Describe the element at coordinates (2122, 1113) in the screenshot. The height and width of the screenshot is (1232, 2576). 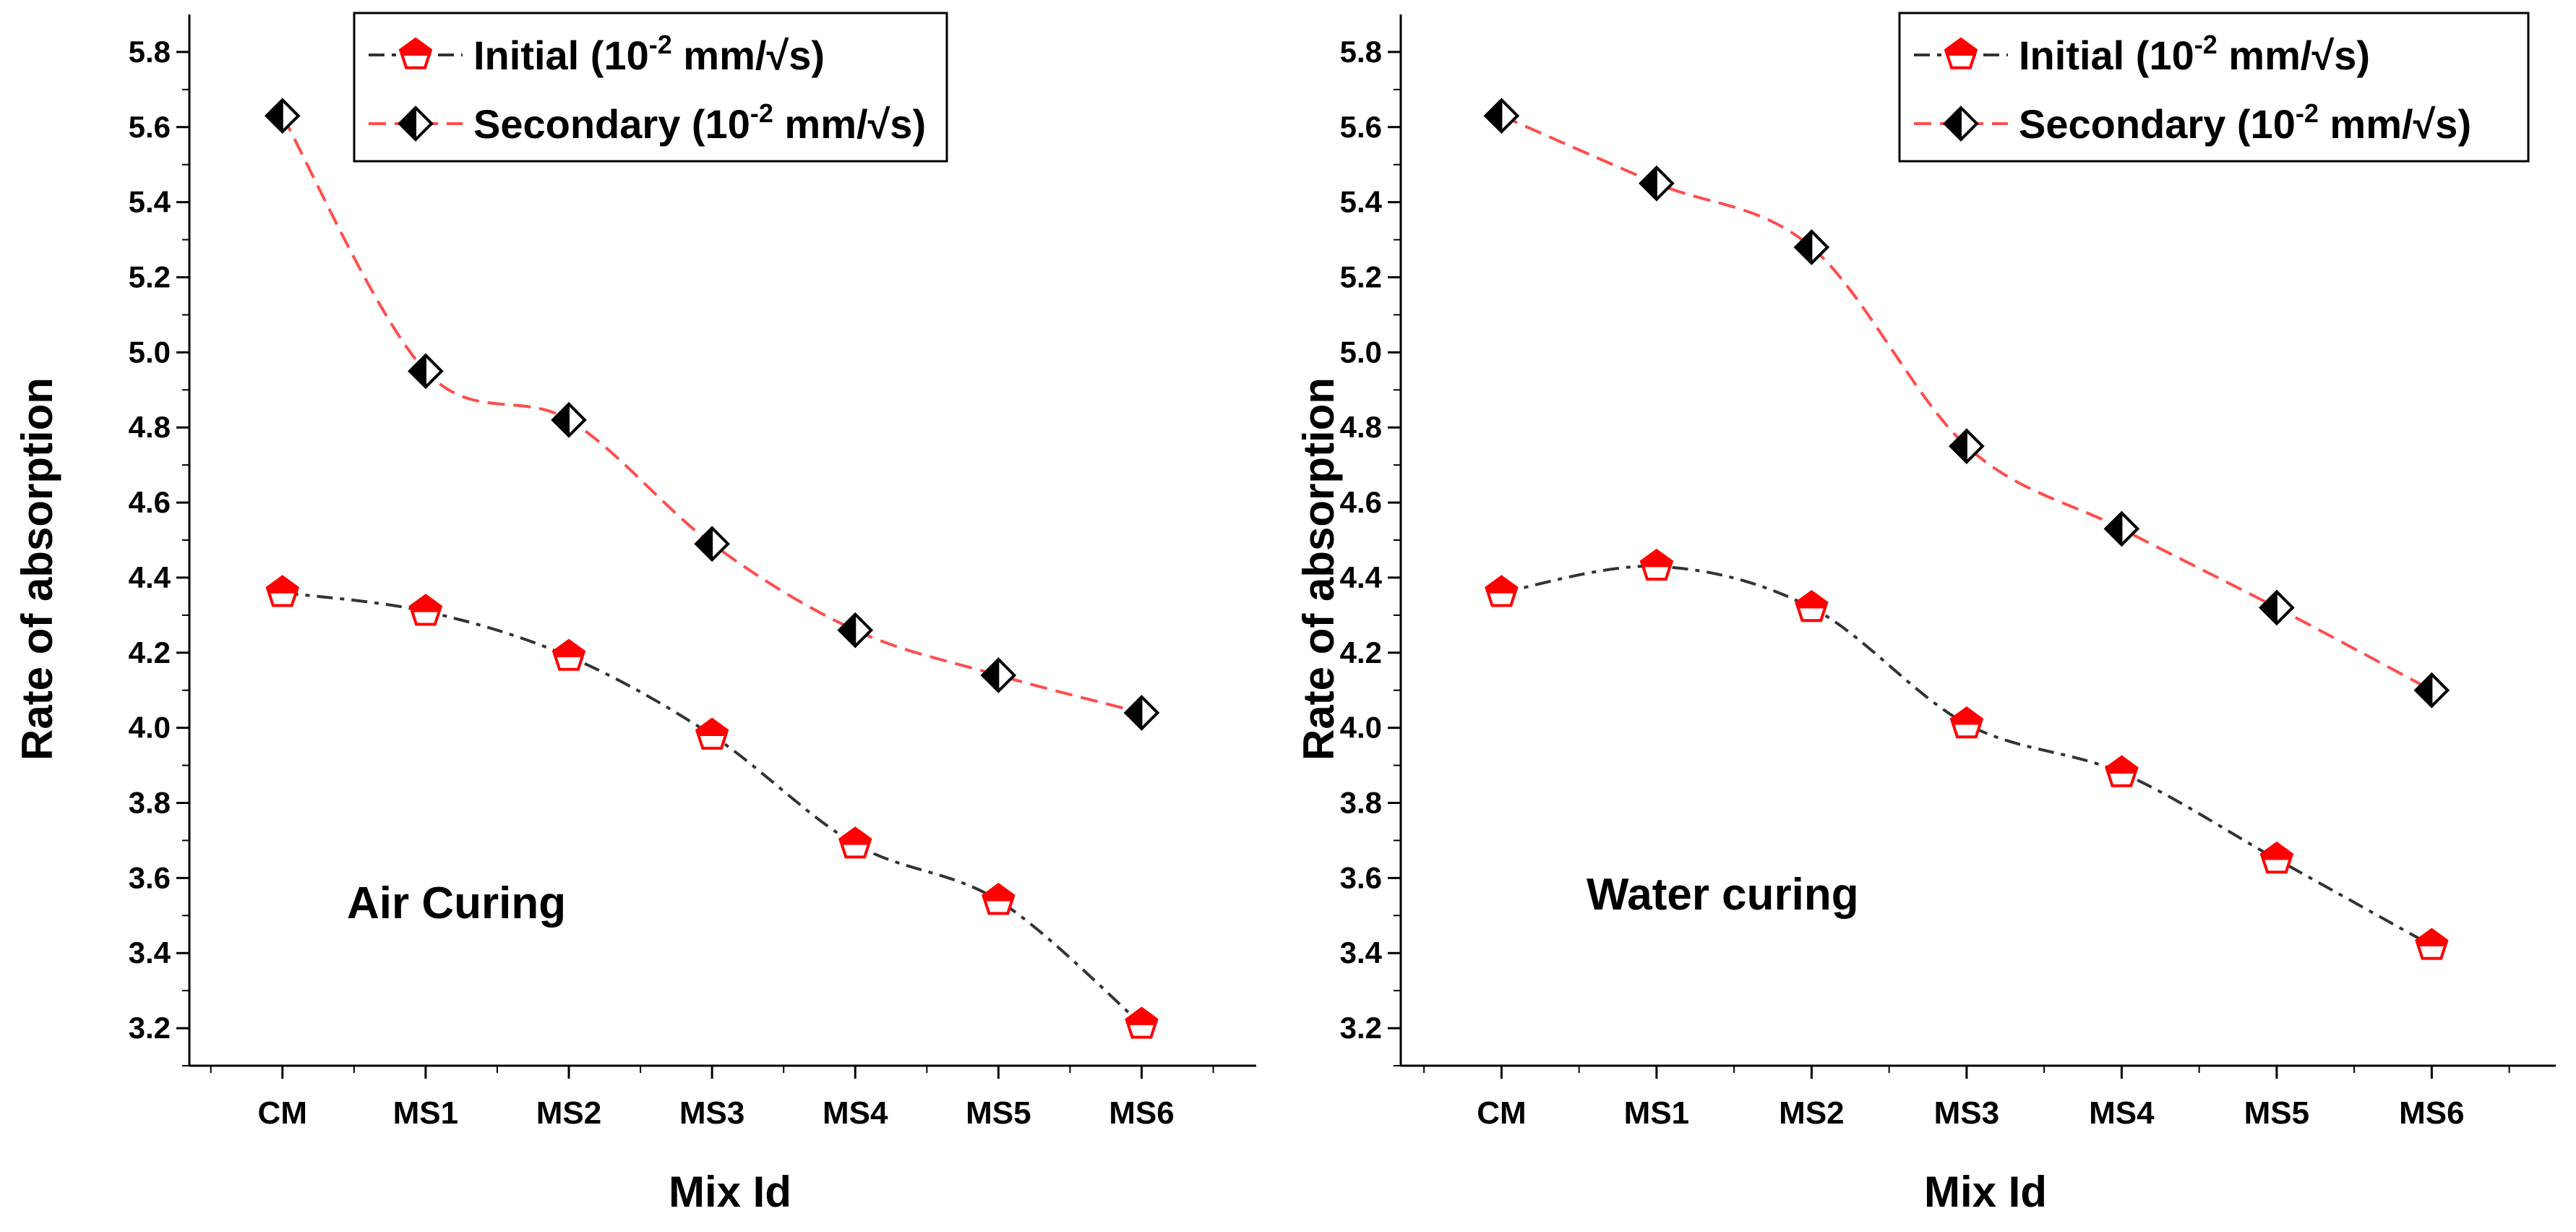
I see `x-tick-label: MS4` at that location.